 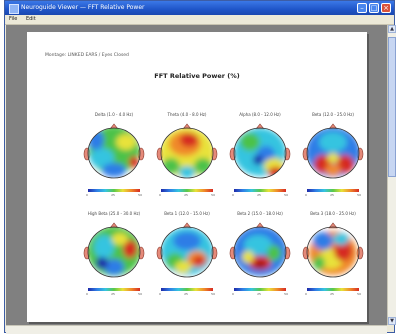 What do you see at coordinates (197, 76) in the screenshot?
I see `report-heading: FFT Relative Power (%)` at bounding box center [197, 76].